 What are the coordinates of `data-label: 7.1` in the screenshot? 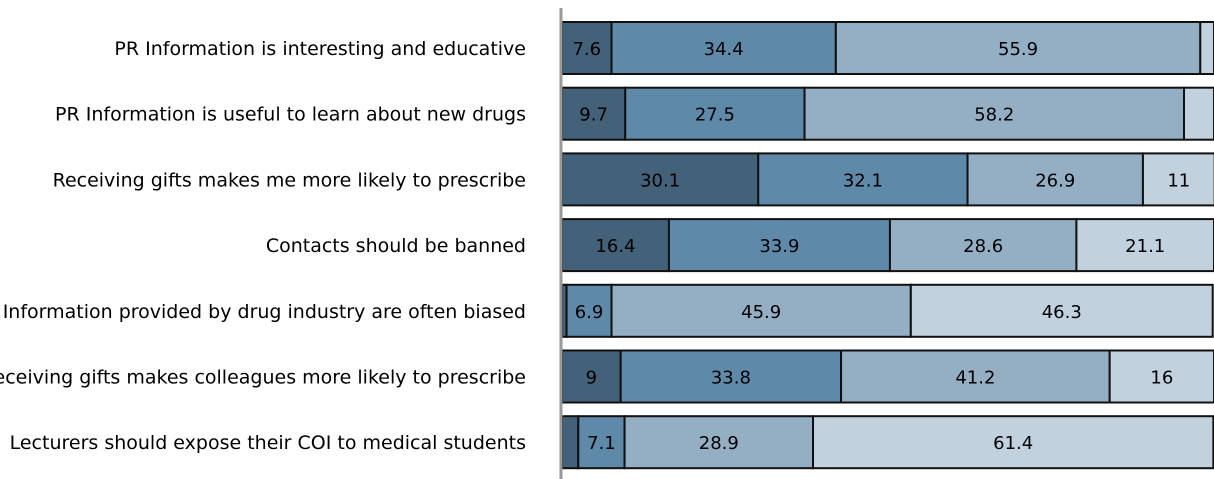 It's located at (601, 443).